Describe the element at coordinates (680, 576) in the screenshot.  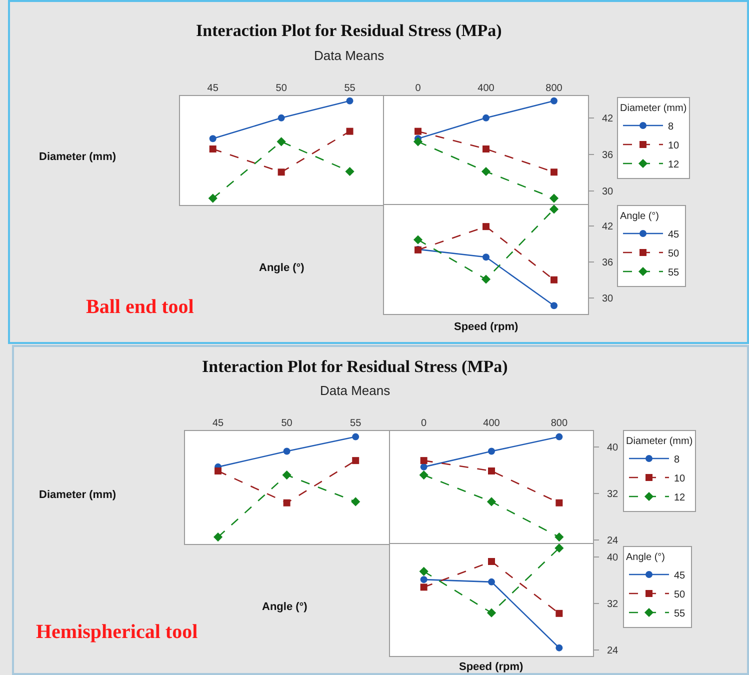
I see `legend-label: 45` at that location.